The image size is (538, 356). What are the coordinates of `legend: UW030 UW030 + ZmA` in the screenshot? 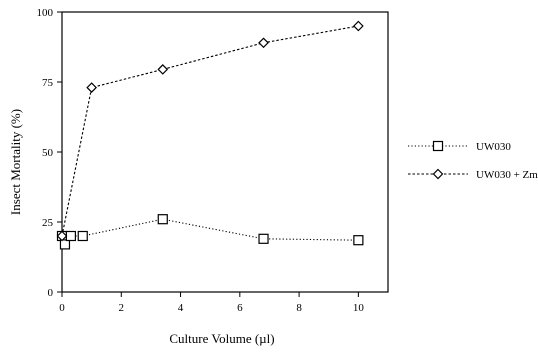 It's located at (473, 160).